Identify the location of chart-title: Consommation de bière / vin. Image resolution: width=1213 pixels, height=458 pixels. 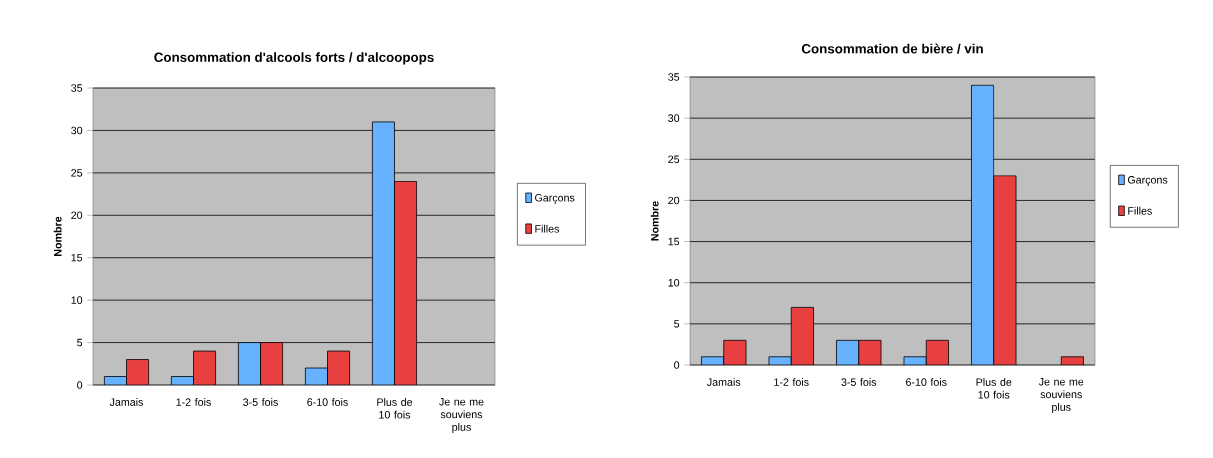
(892, 48).